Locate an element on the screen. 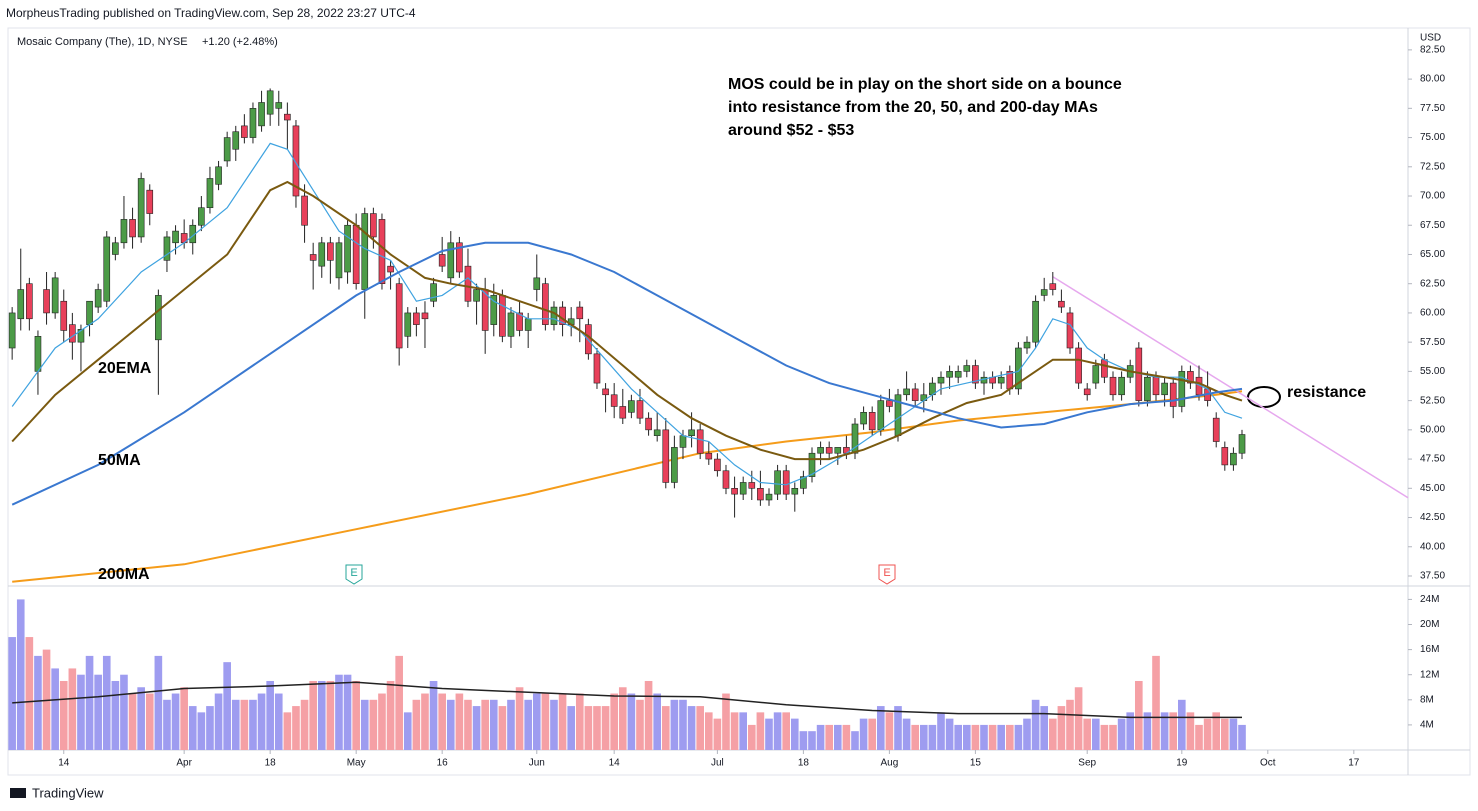 This screenshot has height=811, width=1478. earnings-letter: E is located at coordinates (353, 573).